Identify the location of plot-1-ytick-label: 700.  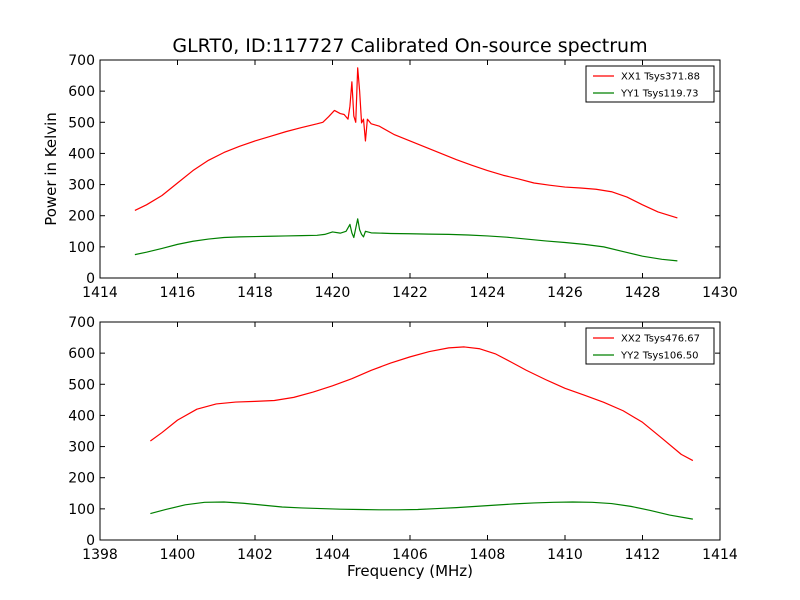
(81, 61).